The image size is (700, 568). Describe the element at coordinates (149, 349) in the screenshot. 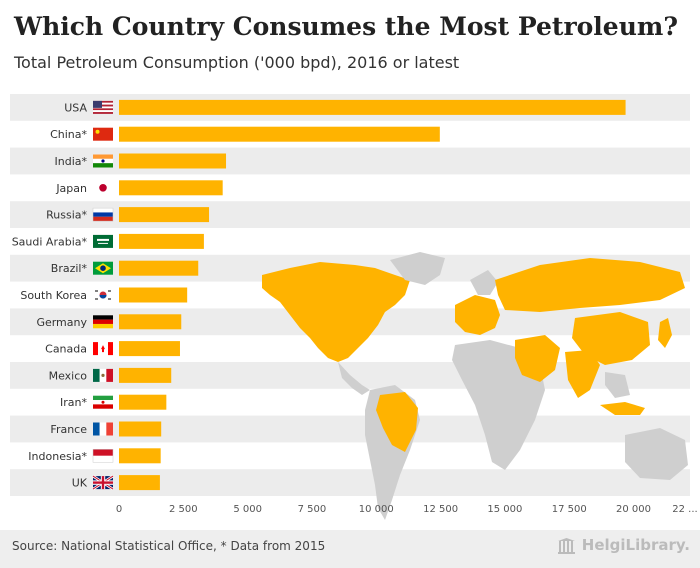

I see `bar-canada` at that location.